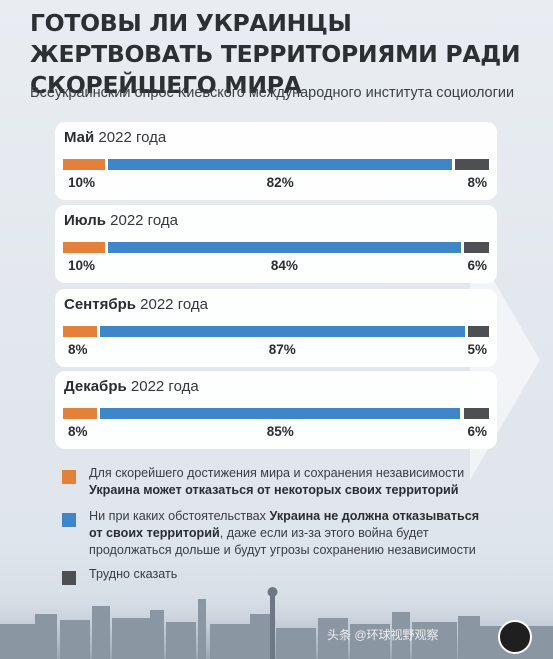 This screenshot has height=659, width=553. I want to click on watermark-text: 头条 @环球视野观察, so click(383, 635).